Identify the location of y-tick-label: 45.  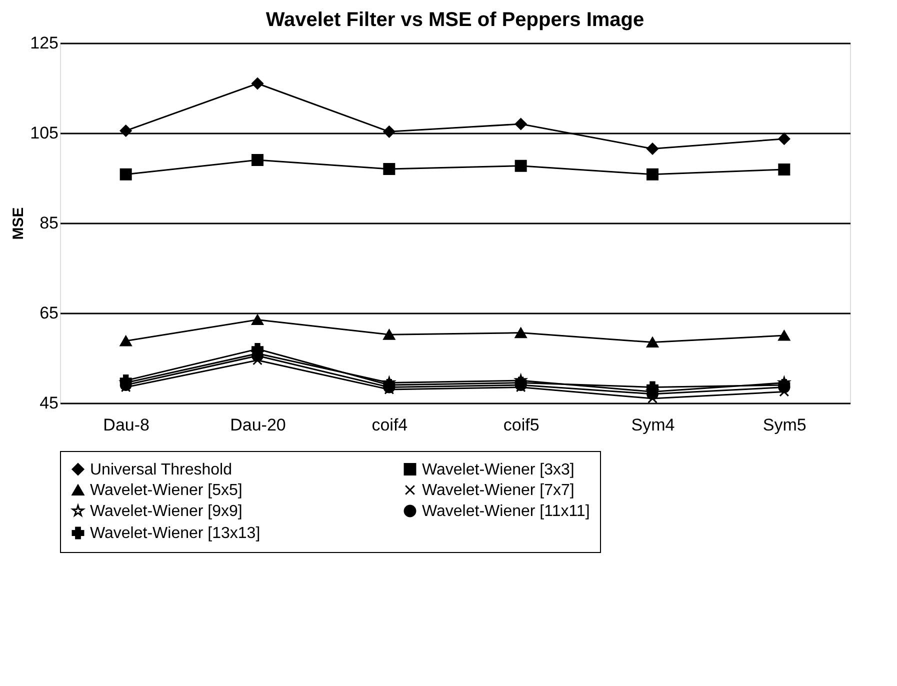
(49, 403).